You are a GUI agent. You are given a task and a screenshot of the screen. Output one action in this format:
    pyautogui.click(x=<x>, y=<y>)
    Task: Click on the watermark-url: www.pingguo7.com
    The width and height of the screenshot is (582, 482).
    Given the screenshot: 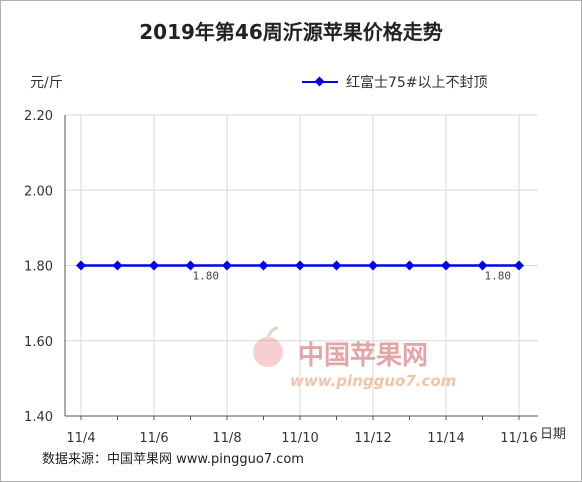 What is the action you would take?
    pyautogui.click(x=373, y=381)
    